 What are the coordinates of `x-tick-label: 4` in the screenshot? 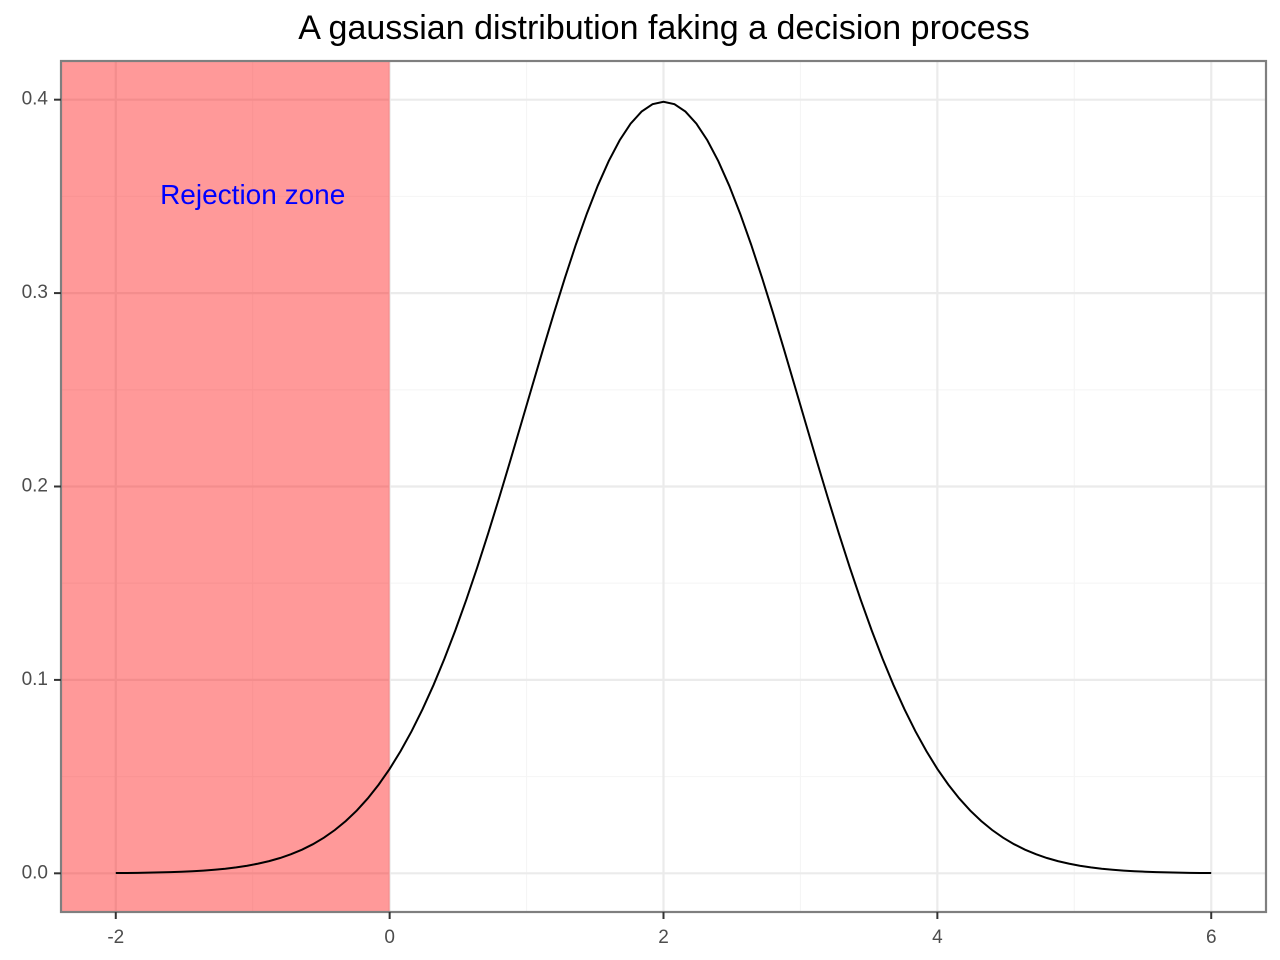 It's located at (937, 937).